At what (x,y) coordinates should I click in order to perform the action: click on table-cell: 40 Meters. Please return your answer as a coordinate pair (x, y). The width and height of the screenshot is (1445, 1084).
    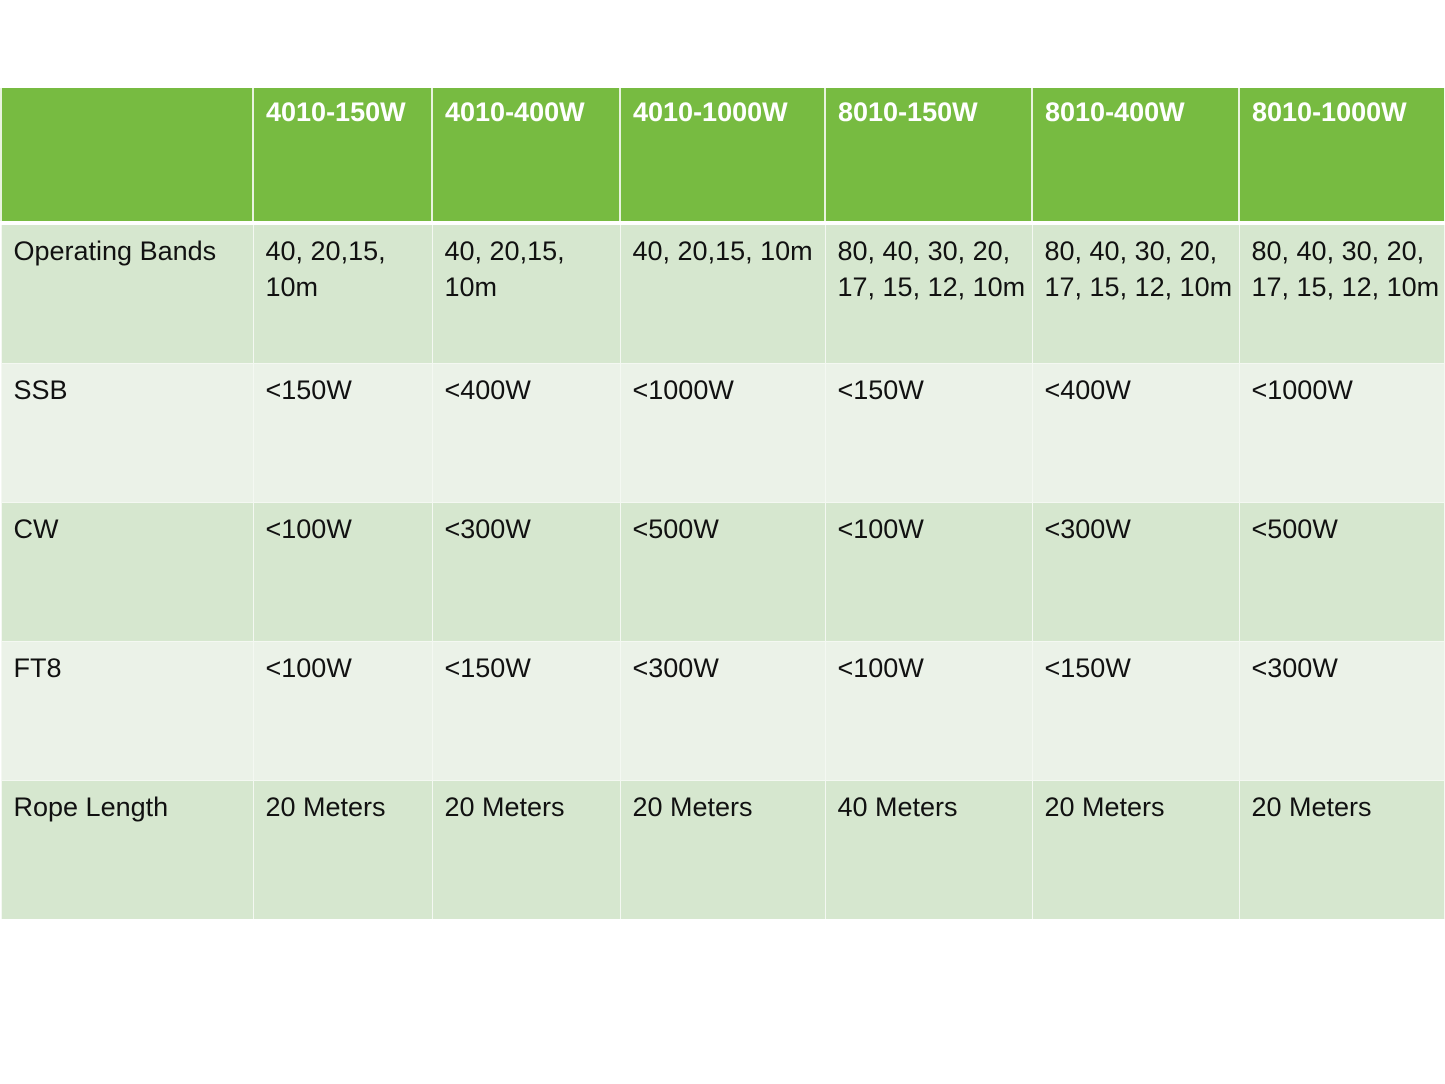
    Looking at the image, I should click on (928, 849).